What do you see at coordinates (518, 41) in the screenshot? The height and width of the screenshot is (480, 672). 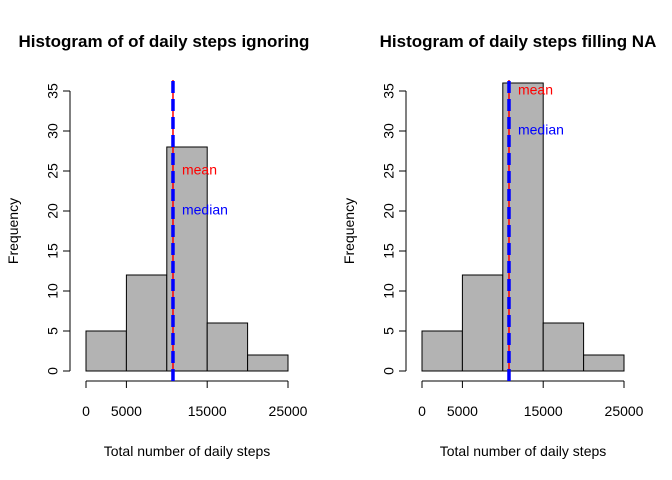 I see `chart-title: Histogram of daily steps filling NA` at bounding box center [518, 41].